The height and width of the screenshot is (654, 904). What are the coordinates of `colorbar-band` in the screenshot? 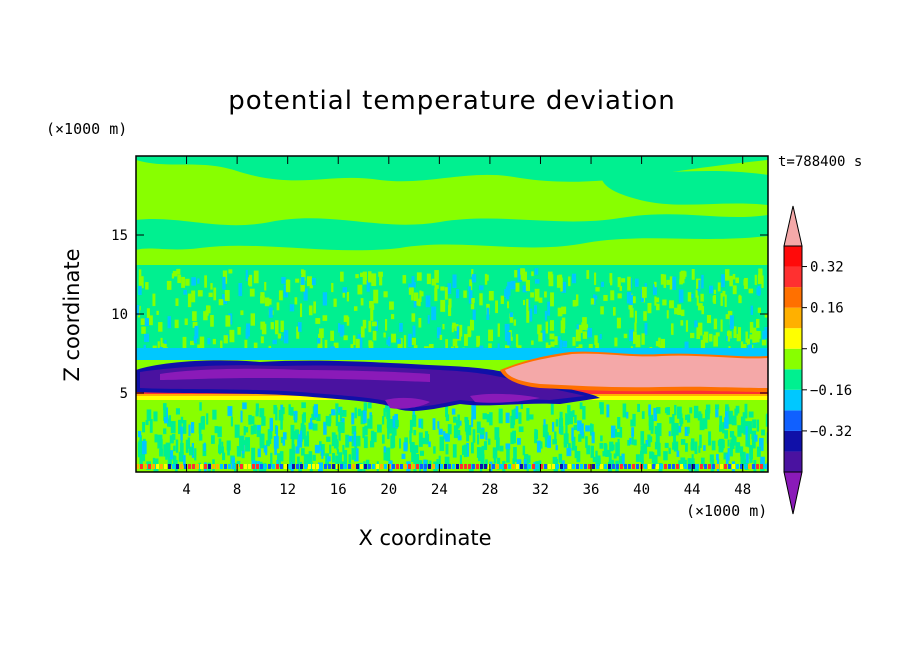 It's located at (793, 256).